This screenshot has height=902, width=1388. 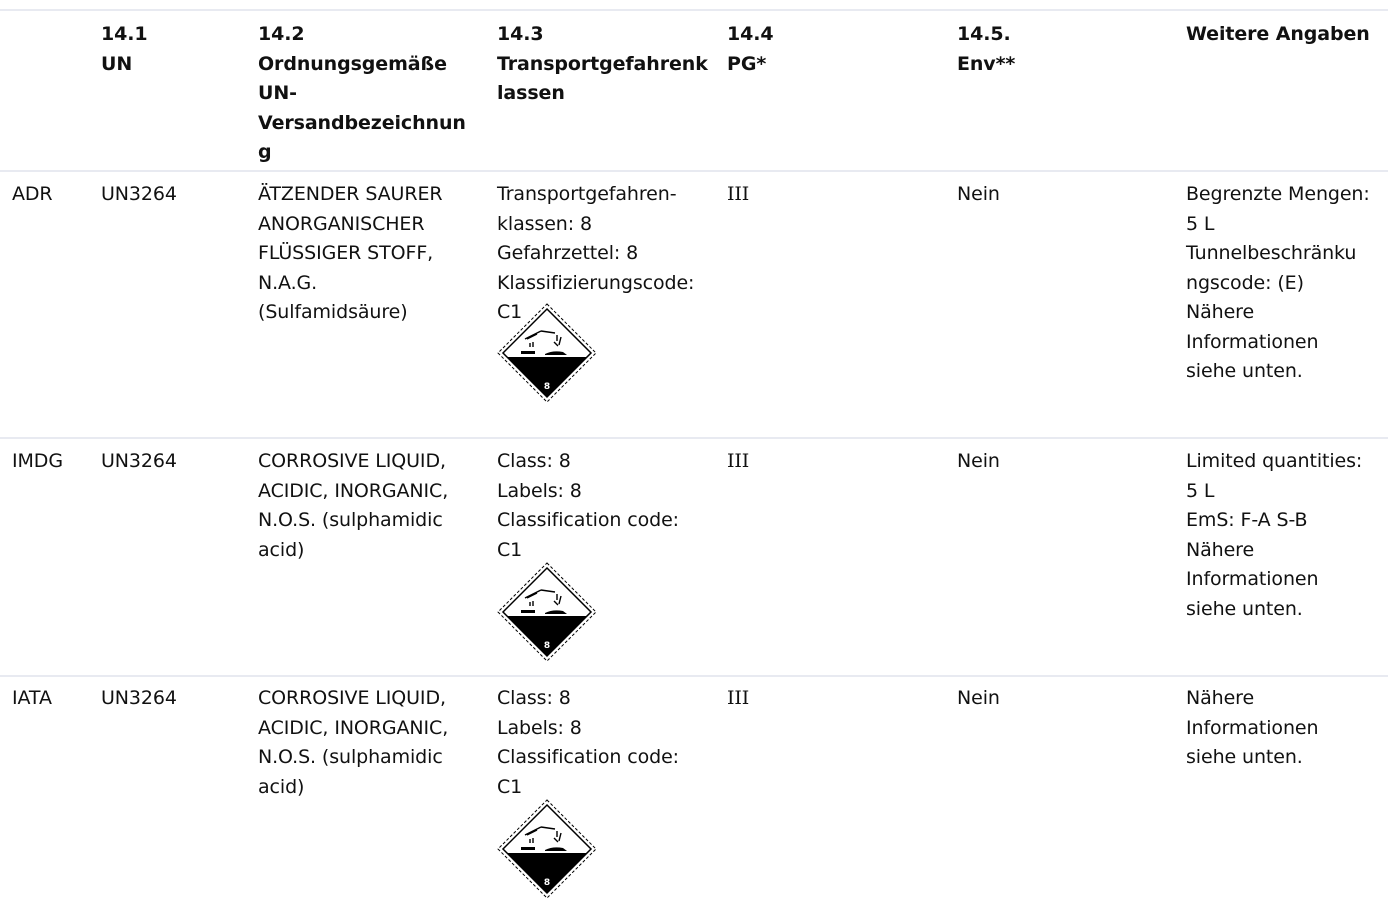 What do you see at coordinates (37, 461) in the screenshot?
I see `row-mode: IMDG` at bounding box center [37, 461].